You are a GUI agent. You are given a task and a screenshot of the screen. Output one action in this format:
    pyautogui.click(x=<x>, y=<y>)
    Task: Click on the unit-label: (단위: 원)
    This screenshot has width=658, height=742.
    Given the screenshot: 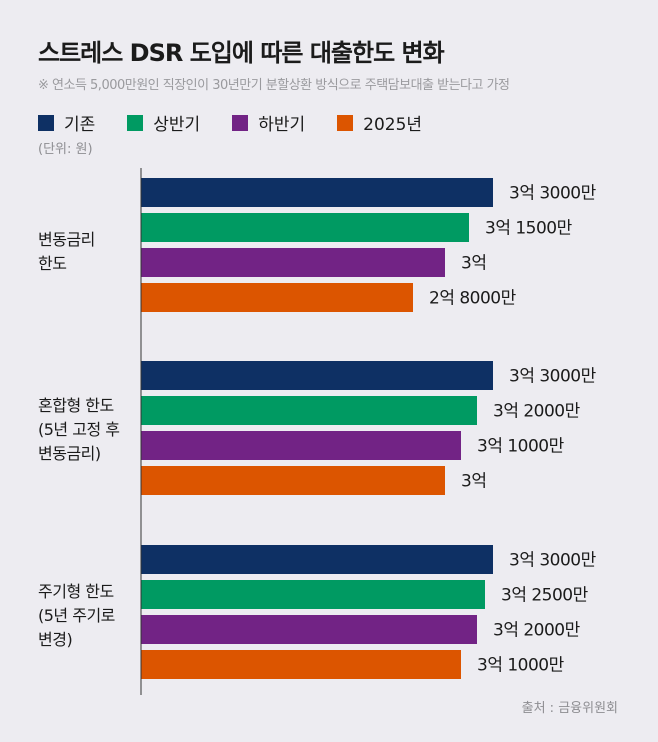 What is the action you would take?
    pyautogui.click(x=65, y=149)
    